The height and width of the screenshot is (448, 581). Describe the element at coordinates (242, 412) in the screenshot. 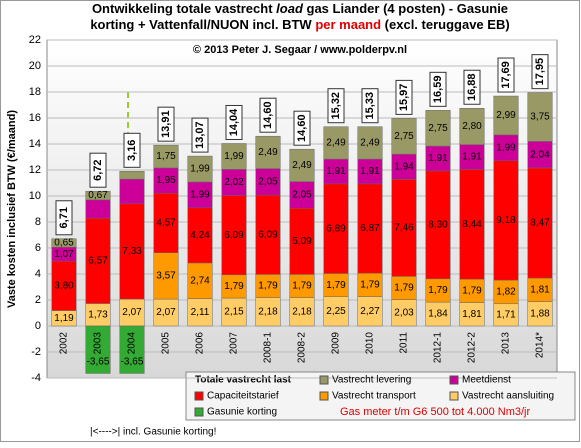

I see `legend-label: Gasunie korting` at that location.